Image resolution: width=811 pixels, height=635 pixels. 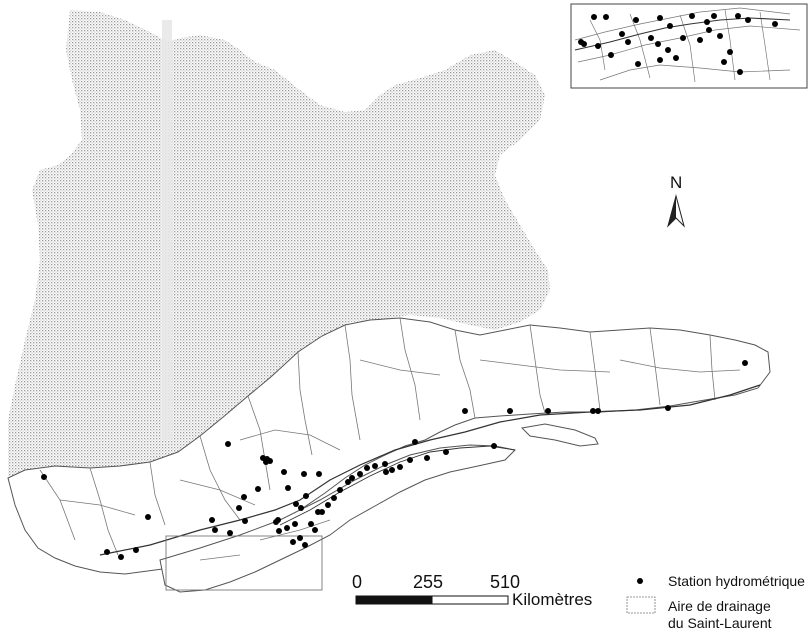 What do you see at coordinates (432, 600) in the screenshot?
I see `scale-bar` at bounding box center [432, 600].